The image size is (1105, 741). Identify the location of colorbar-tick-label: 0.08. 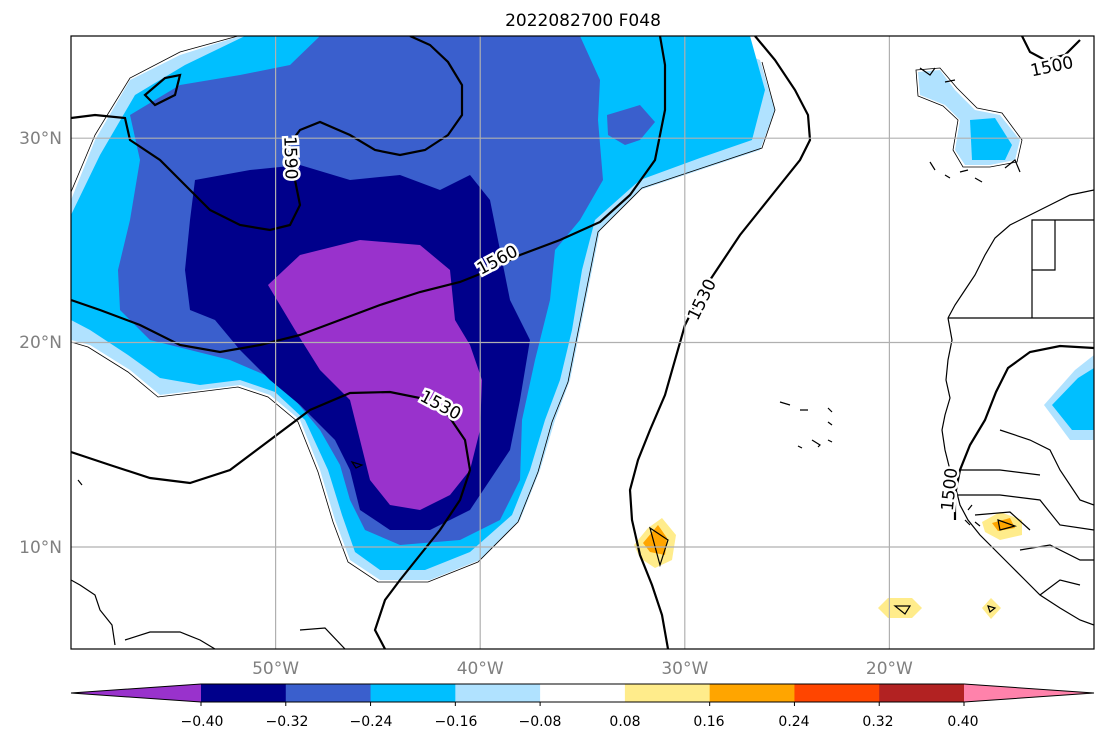
(624, 722).